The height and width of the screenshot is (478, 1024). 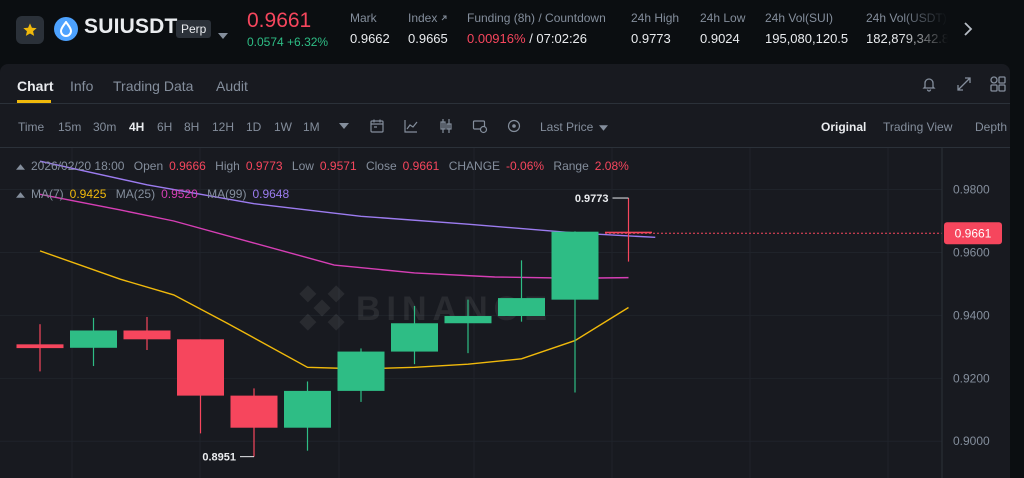 What do you see at coordinates (377, 126) in the screenshot?
I see `calendar-icon` at bounding box center [377, 126].